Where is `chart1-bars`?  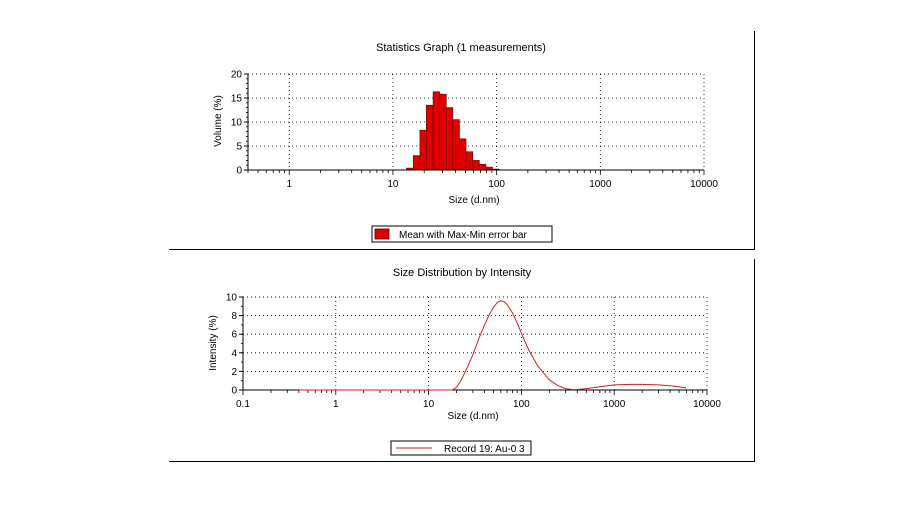
chart1-bars is located at coordinates (453, 131).